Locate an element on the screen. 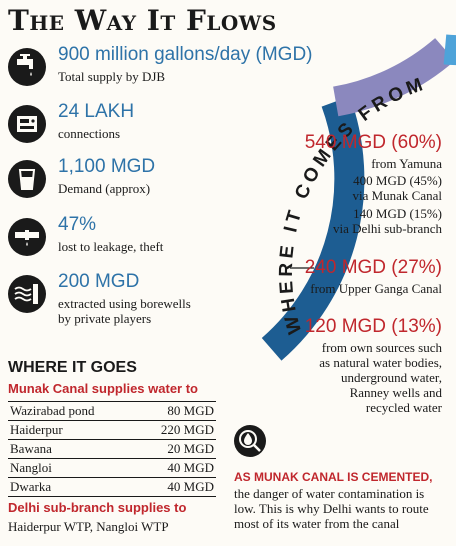 The width and height of the screenshot is (456, 546). borewell-icon is located at coordinates (27, 294).